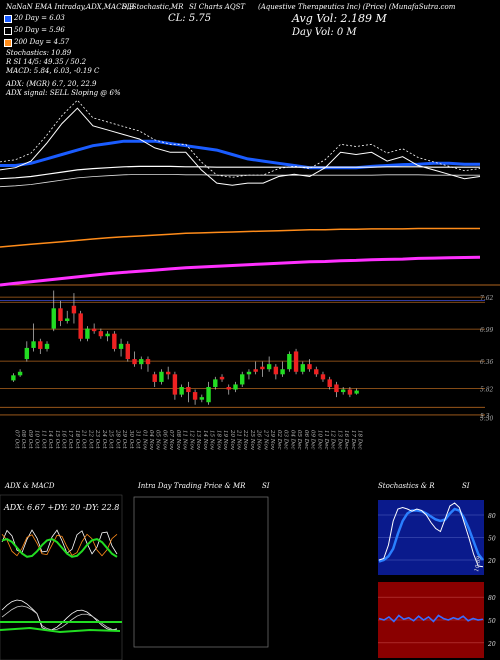  Describe the element at coordinates (201, 572) in the screenshot. I see `intraday-frame` at that location.